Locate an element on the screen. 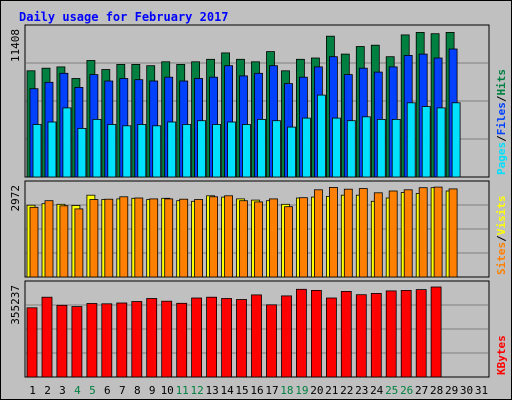 This screenshot has width=512, height=401. day-label: 24 is located at coordinates (377, 390).